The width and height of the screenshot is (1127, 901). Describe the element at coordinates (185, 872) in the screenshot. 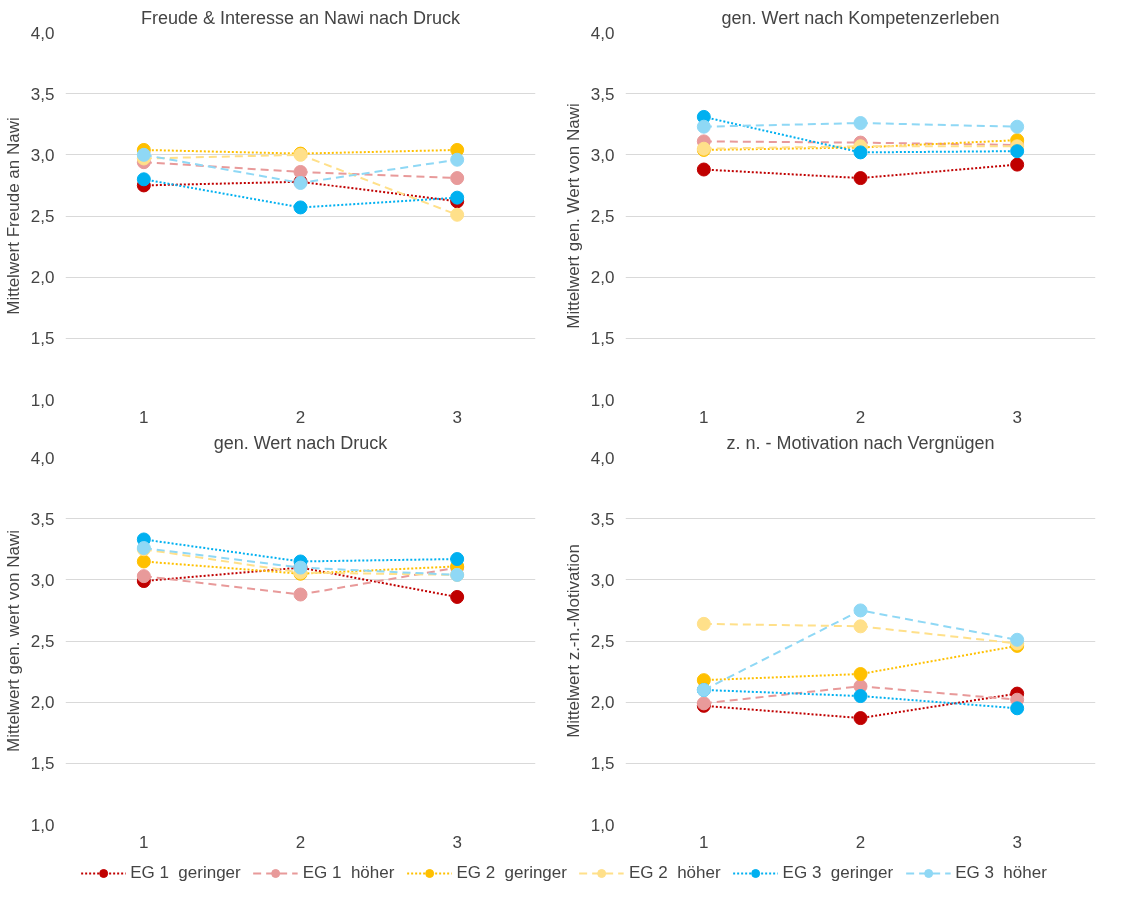

I see `legend-label: EG 1 geringer` at that location.